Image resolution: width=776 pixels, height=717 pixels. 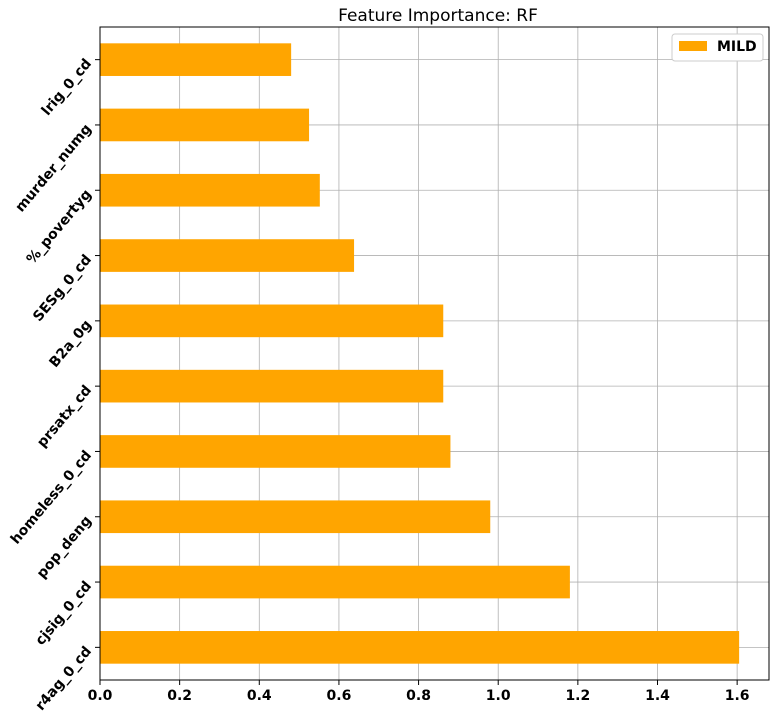 What do you see at coordinates (100, 696) in the screenshot?
I see `x-tick-label: 0.0` at bounding box center [100, 696].